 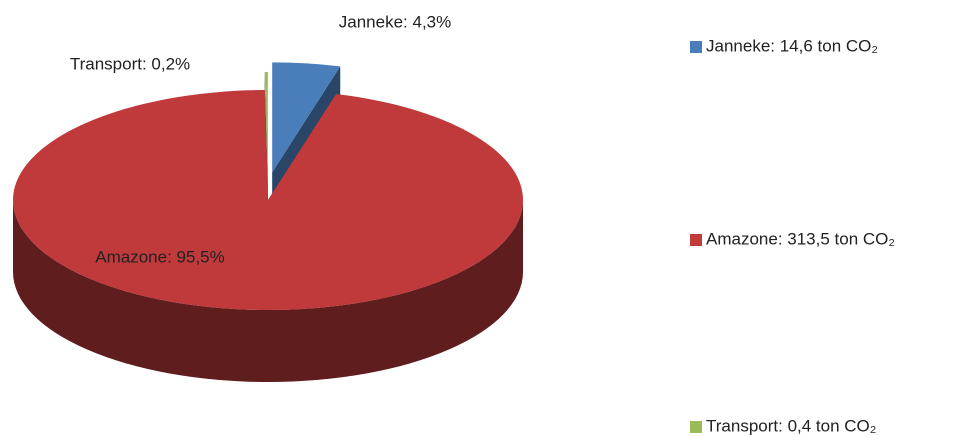 I want to click on data-label: Amazone: 95,5%, so click(x=159, y=256).